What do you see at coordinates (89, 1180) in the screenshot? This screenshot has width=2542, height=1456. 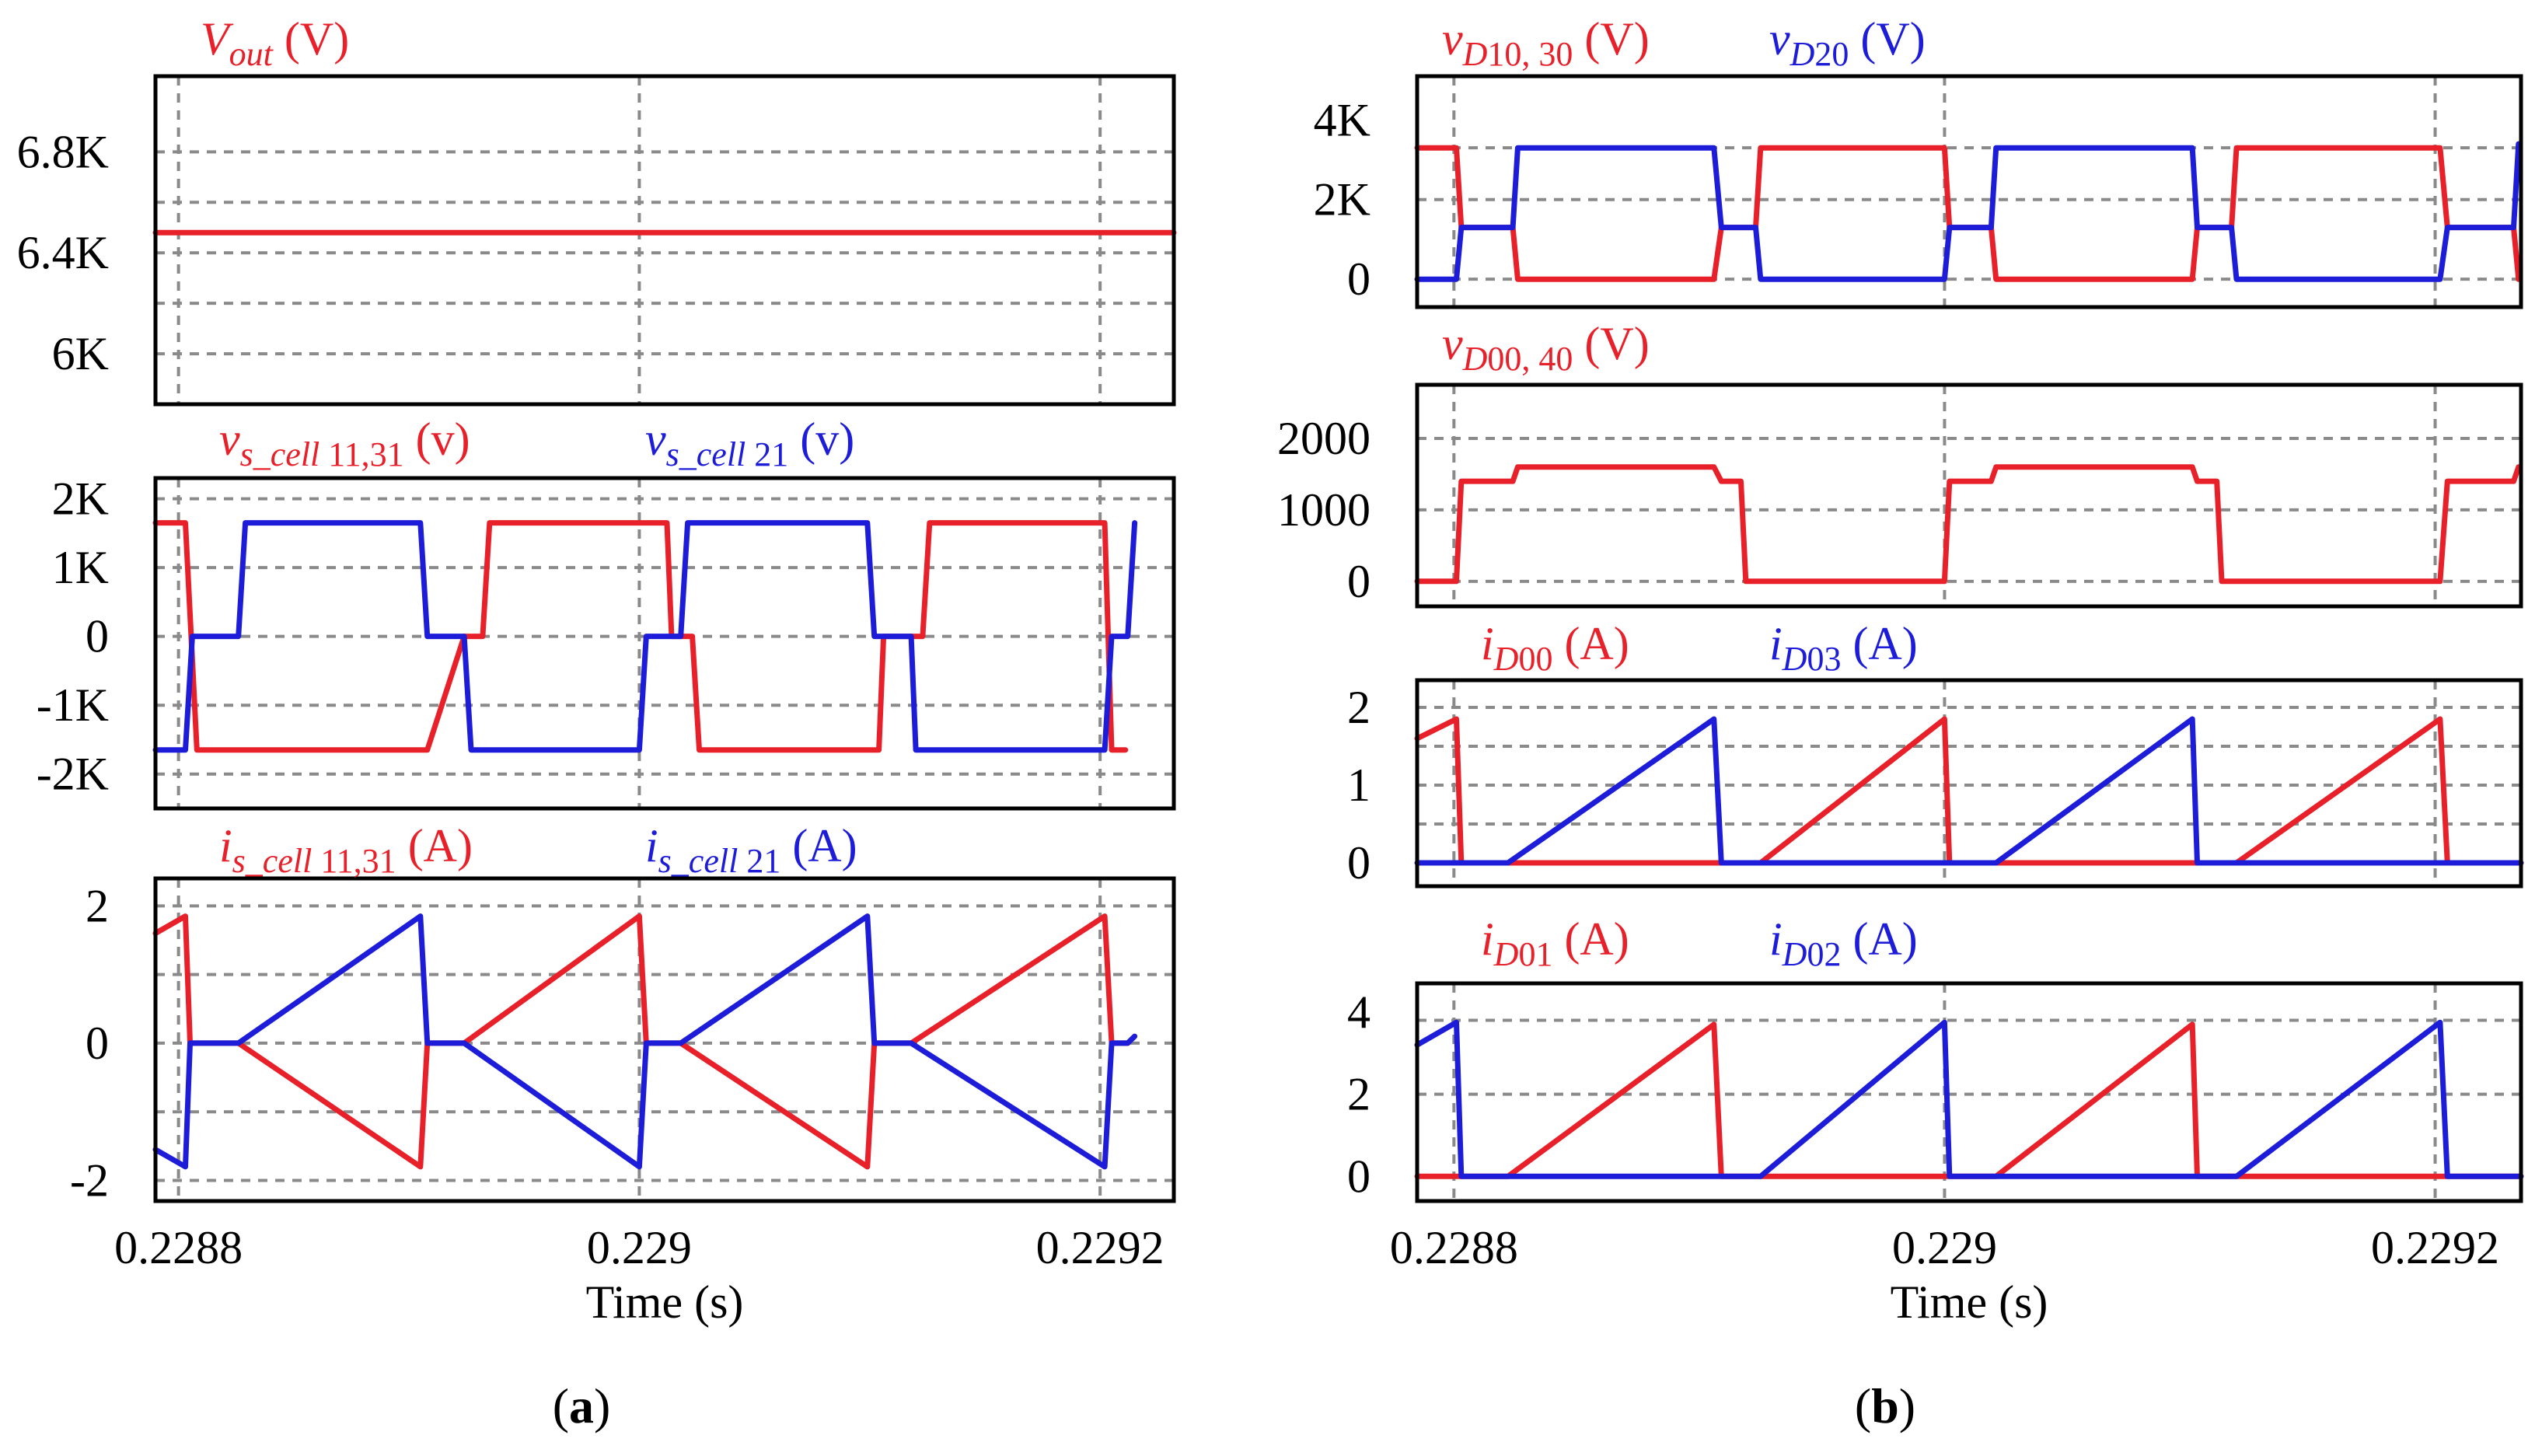 I see `y-tick-label: -2` at bounding box center [89, 1180].